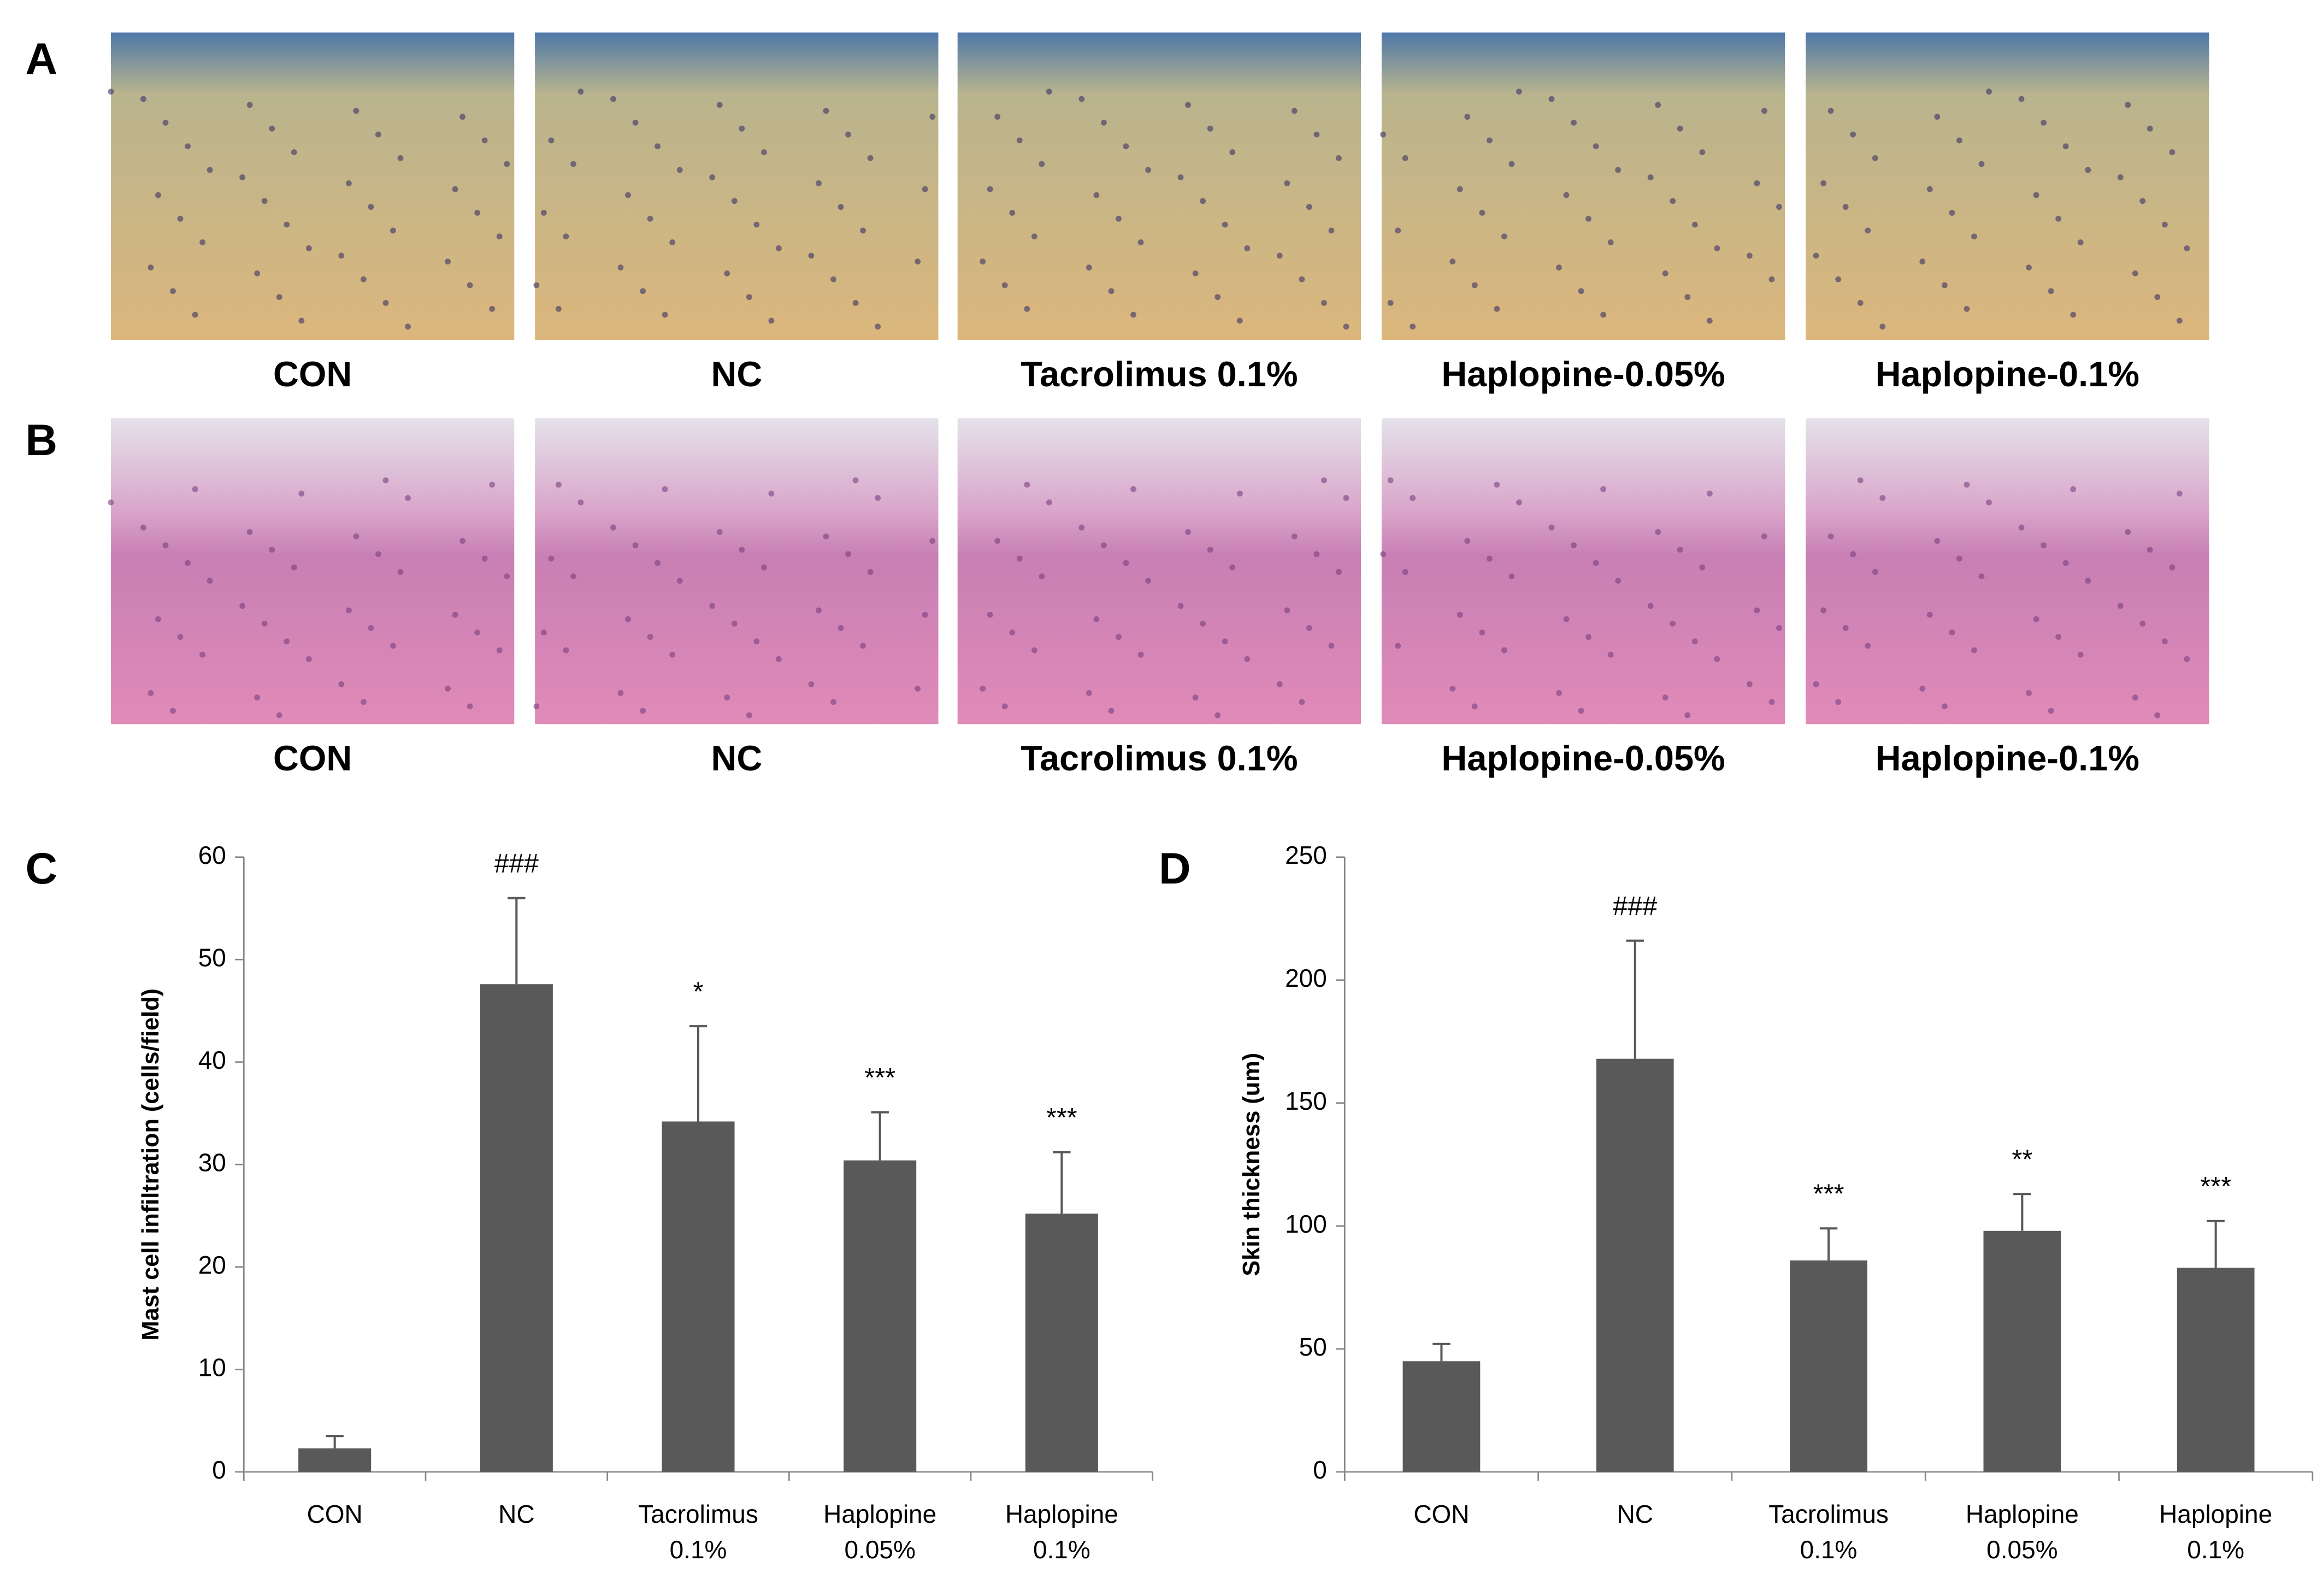 The height and width of the screenshot is (1596, 2317). I want to click on x-tick-label-line: NC, so click(516, 1514).